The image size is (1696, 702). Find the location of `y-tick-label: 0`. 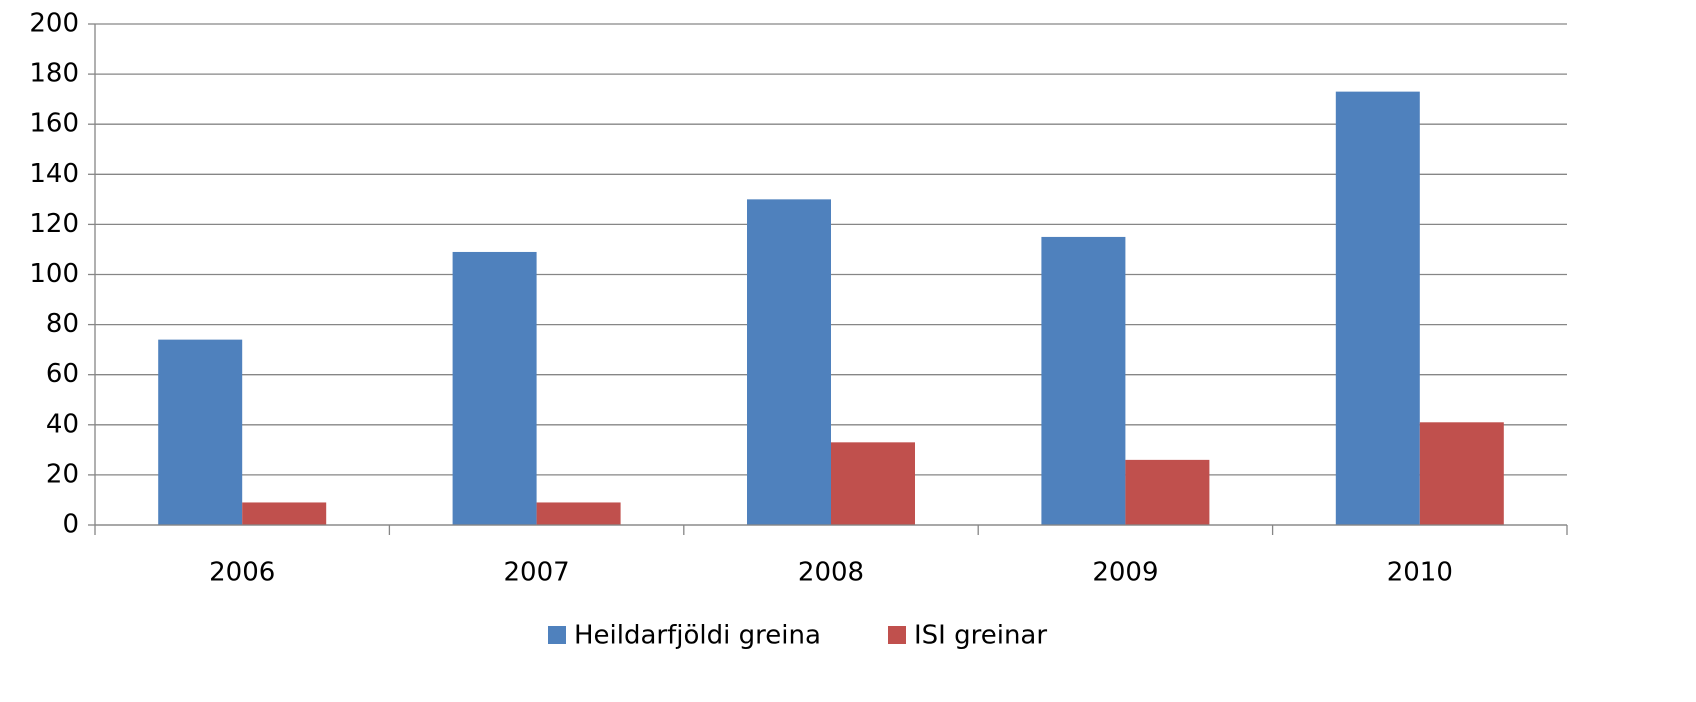

y-tick-label: 0 is located at coordinates (70, 525).